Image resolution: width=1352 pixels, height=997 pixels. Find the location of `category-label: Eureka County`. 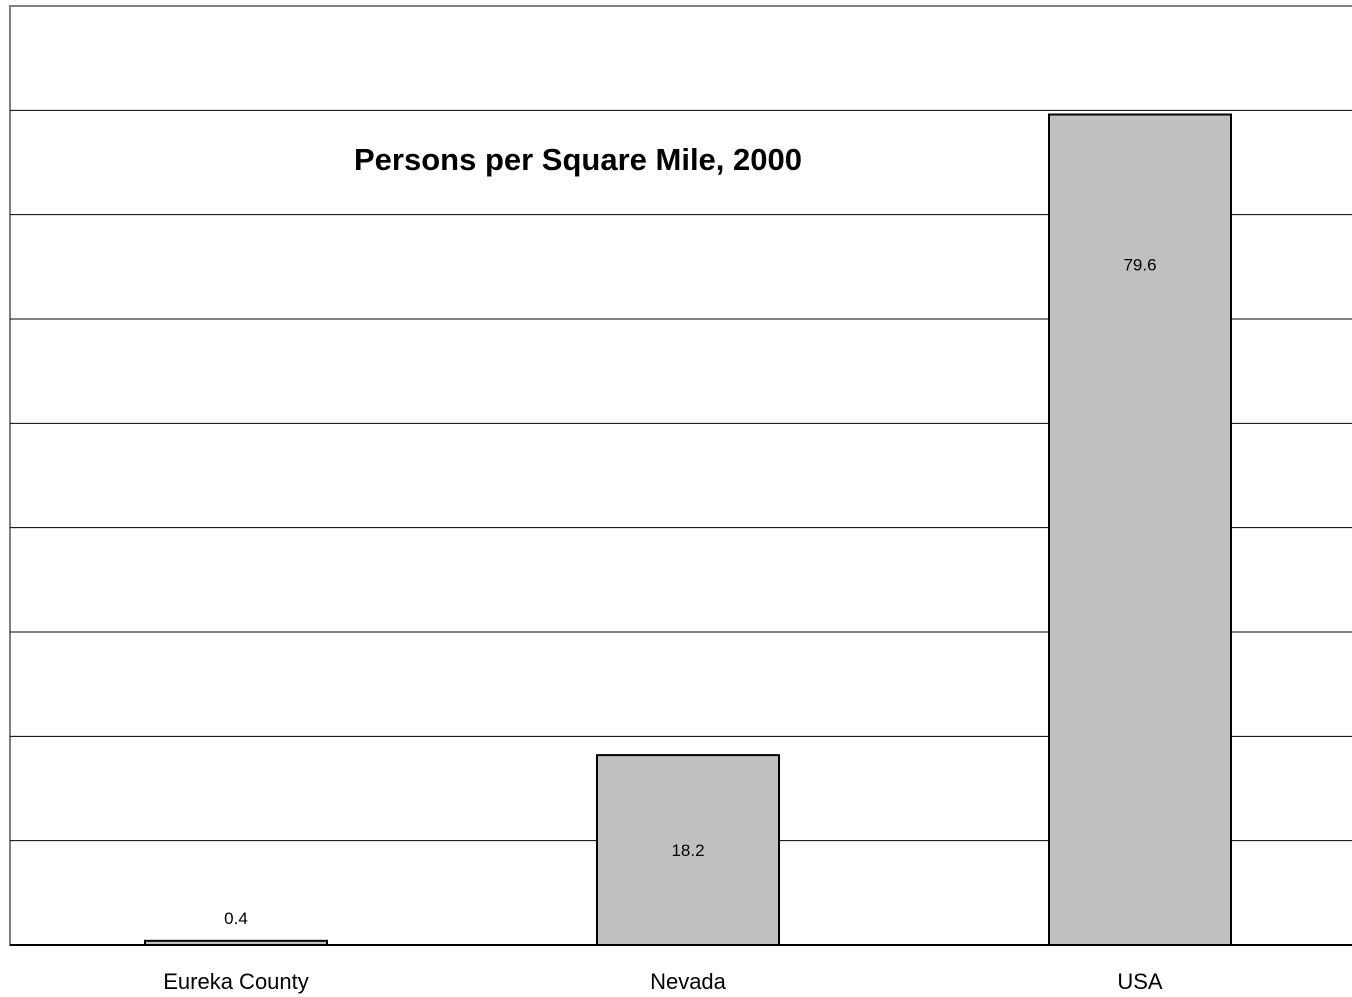

category-label: Eureka County is located at coordinates (236, 981).